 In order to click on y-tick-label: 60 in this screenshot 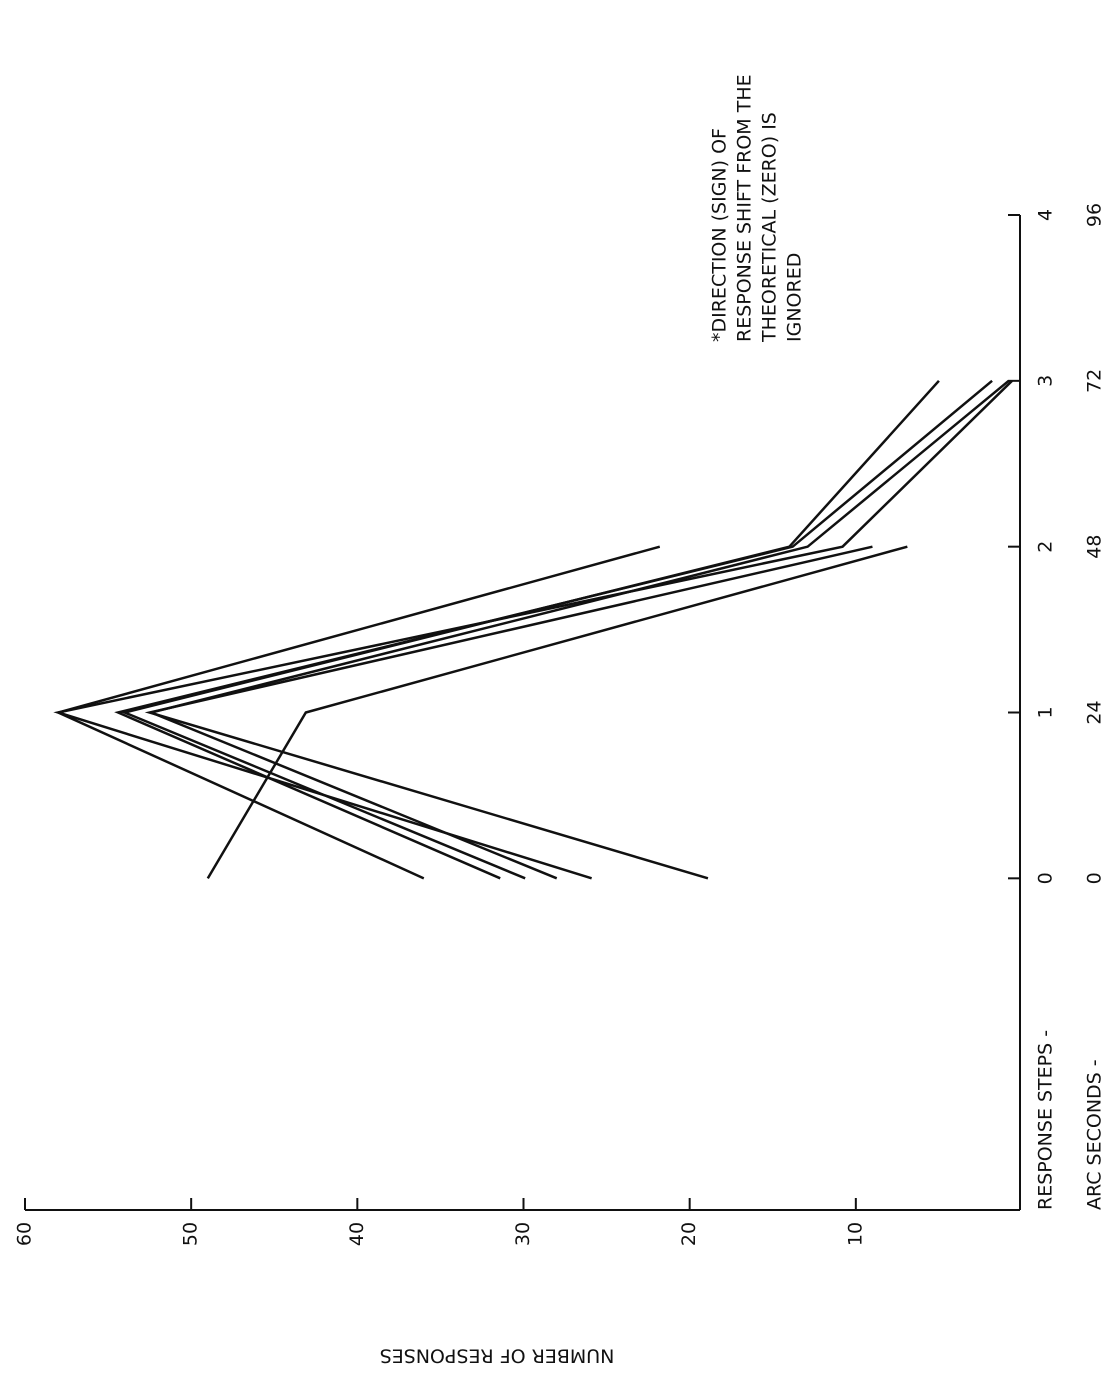, I will do `click(25, 1234)`.